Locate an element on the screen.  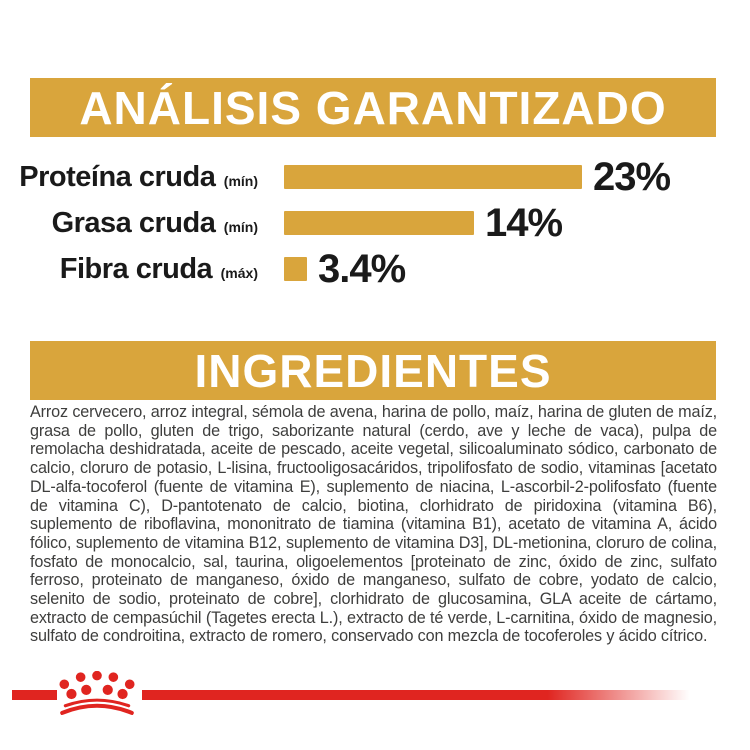
fat-value: 14% is located at coordinates (524, 223).